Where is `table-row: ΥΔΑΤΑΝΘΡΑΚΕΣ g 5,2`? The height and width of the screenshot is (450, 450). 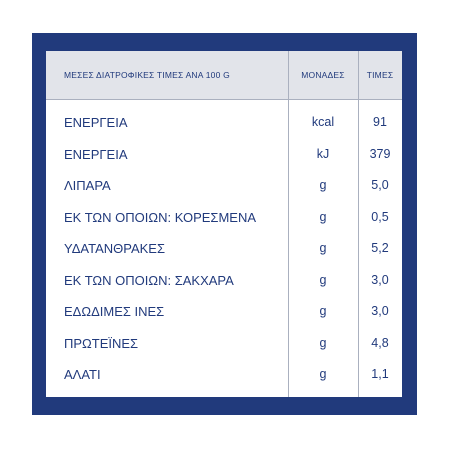 table-row: ΥΔΑΤΑΝΘΡΑΚΕΣ g 5,2 is located at coordinates (224, 249).